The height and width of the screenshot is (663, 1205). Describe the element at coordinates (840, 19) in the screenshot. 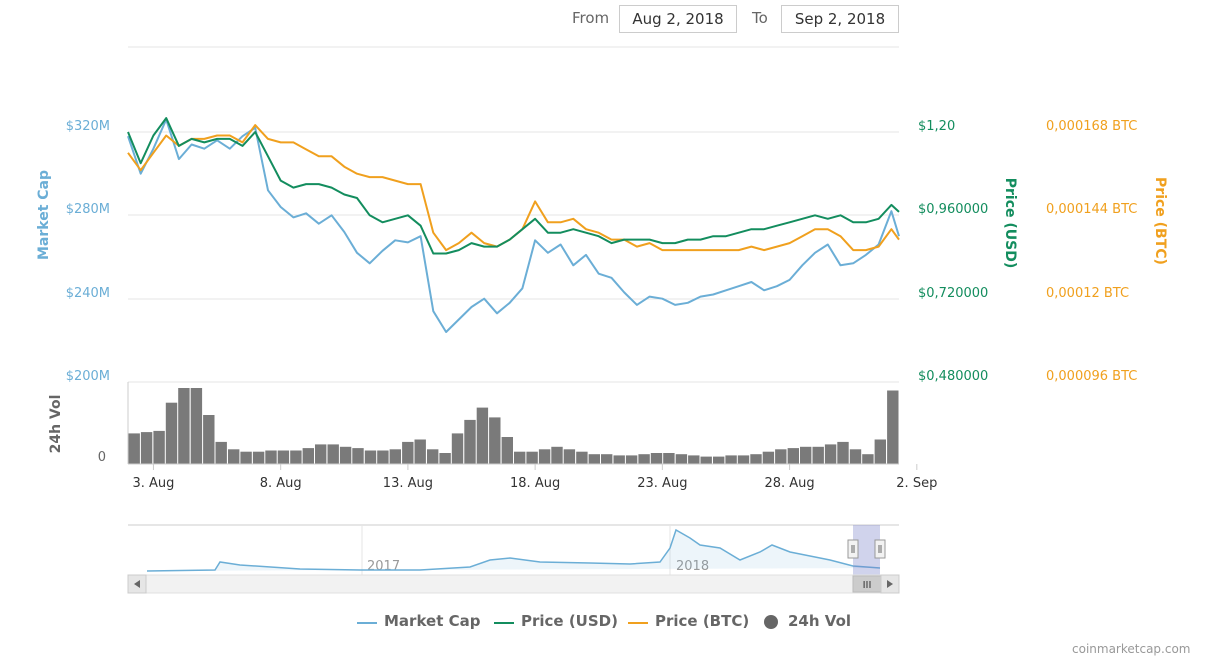

I see `to-date-input: Sep 2, 2018` at that location.